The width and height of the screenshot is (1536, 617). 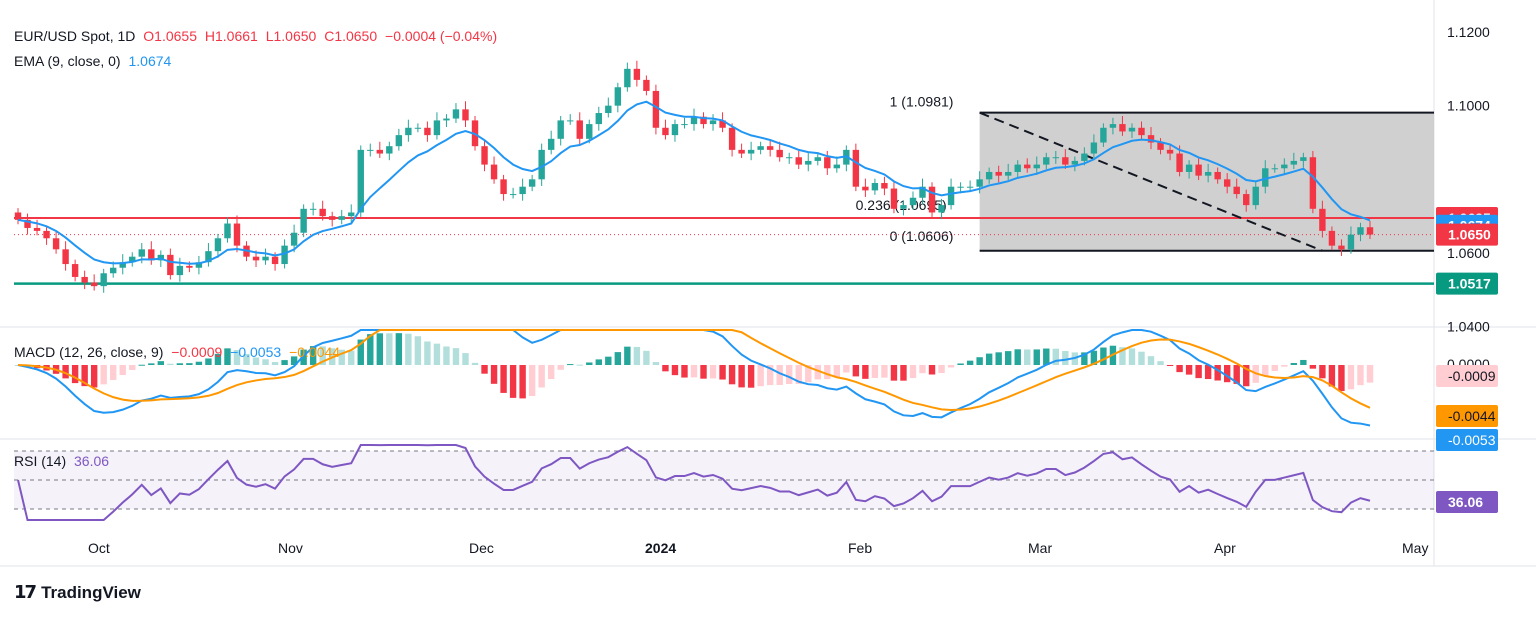 I want to click on ema-legend: EMA (9, close, 0) 1.0674, so click(x=94, y=61).